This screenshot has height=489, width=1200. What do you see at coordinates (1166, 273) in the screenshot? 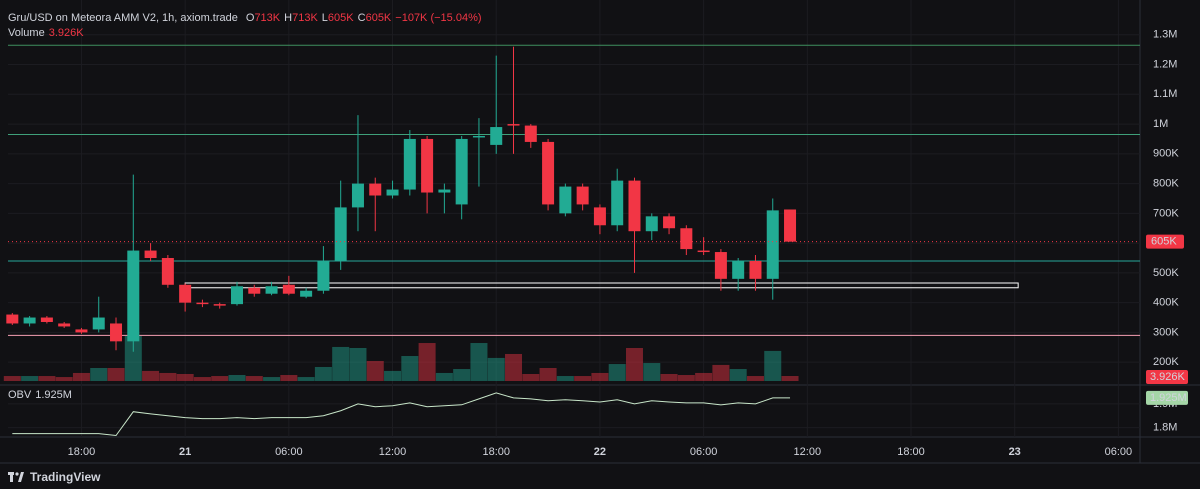
I see `y-tick-label: 500K` at bounding box center [1166, 273].